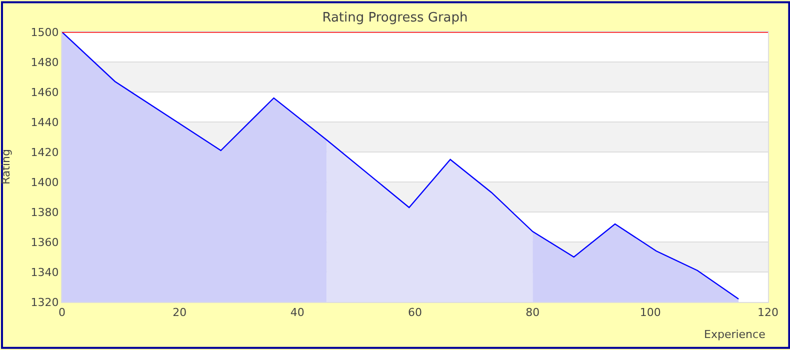 The height and width of the screenshot is (350, 790). I want to click on y-tick-label: 1480, so click(44, 62).